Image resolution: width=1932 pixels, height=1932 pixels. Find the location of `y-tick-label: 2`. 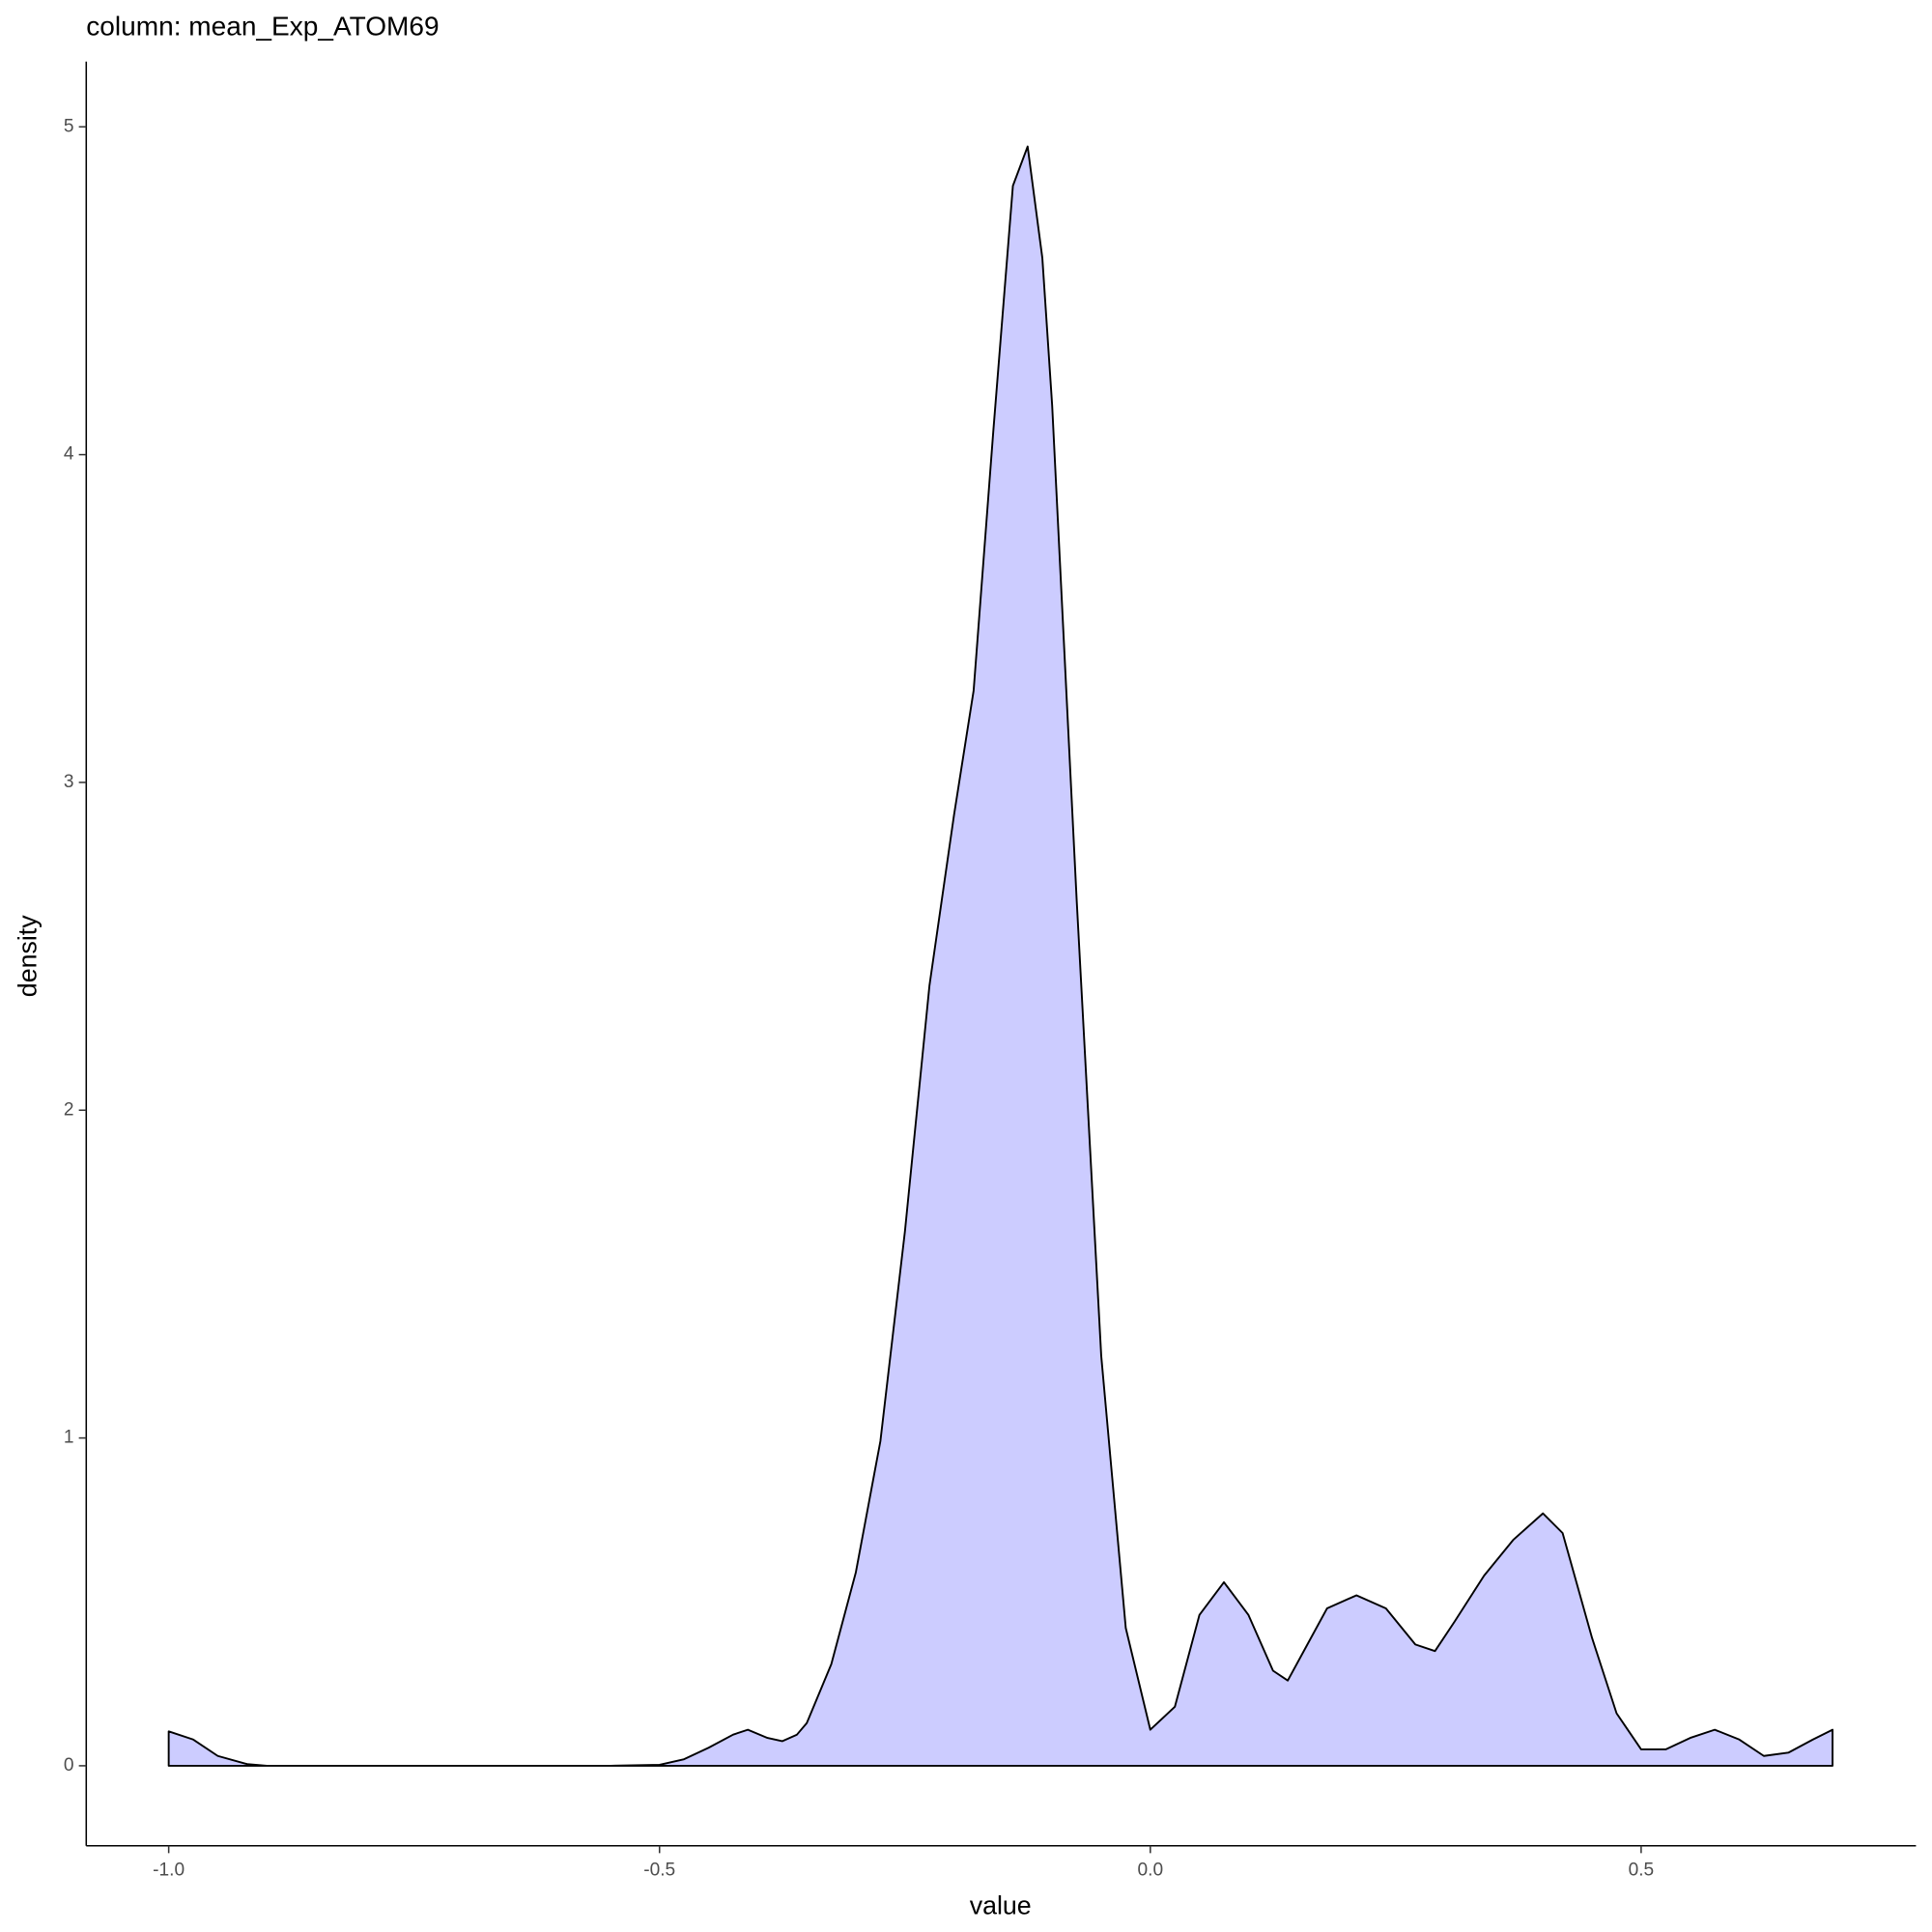

y-tick-label: 2 is located at coordinates (69, 1109).